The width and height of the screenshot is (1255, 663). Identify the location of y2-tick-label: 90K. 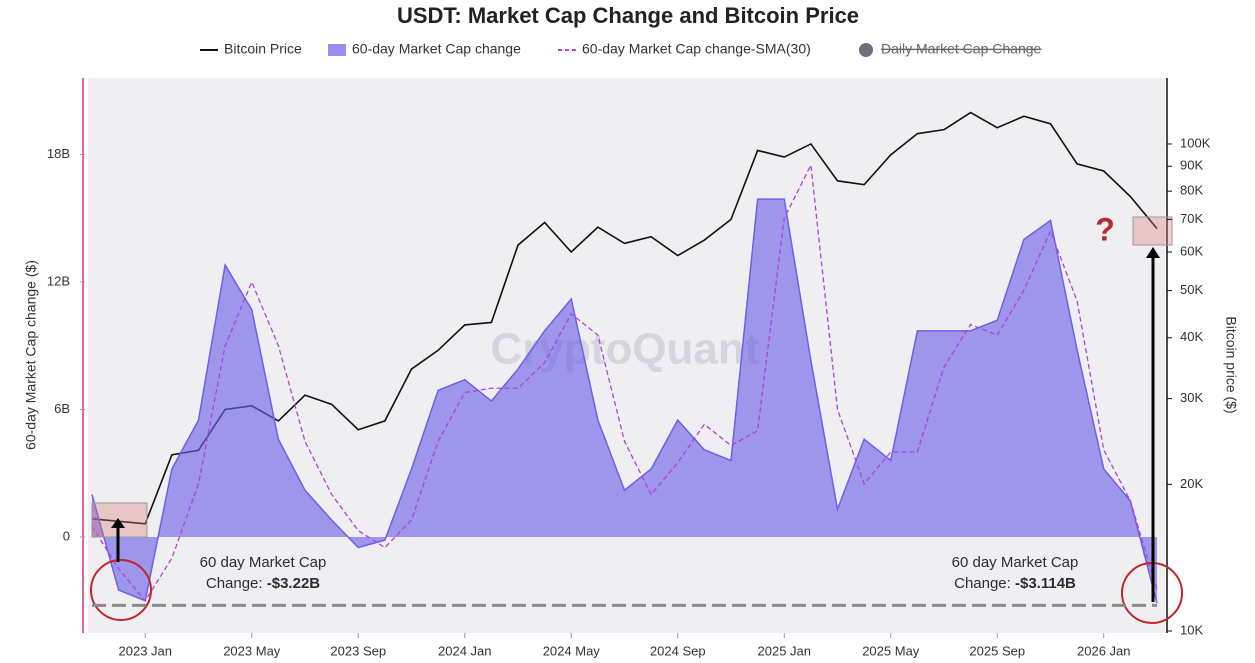
(1191, 165).